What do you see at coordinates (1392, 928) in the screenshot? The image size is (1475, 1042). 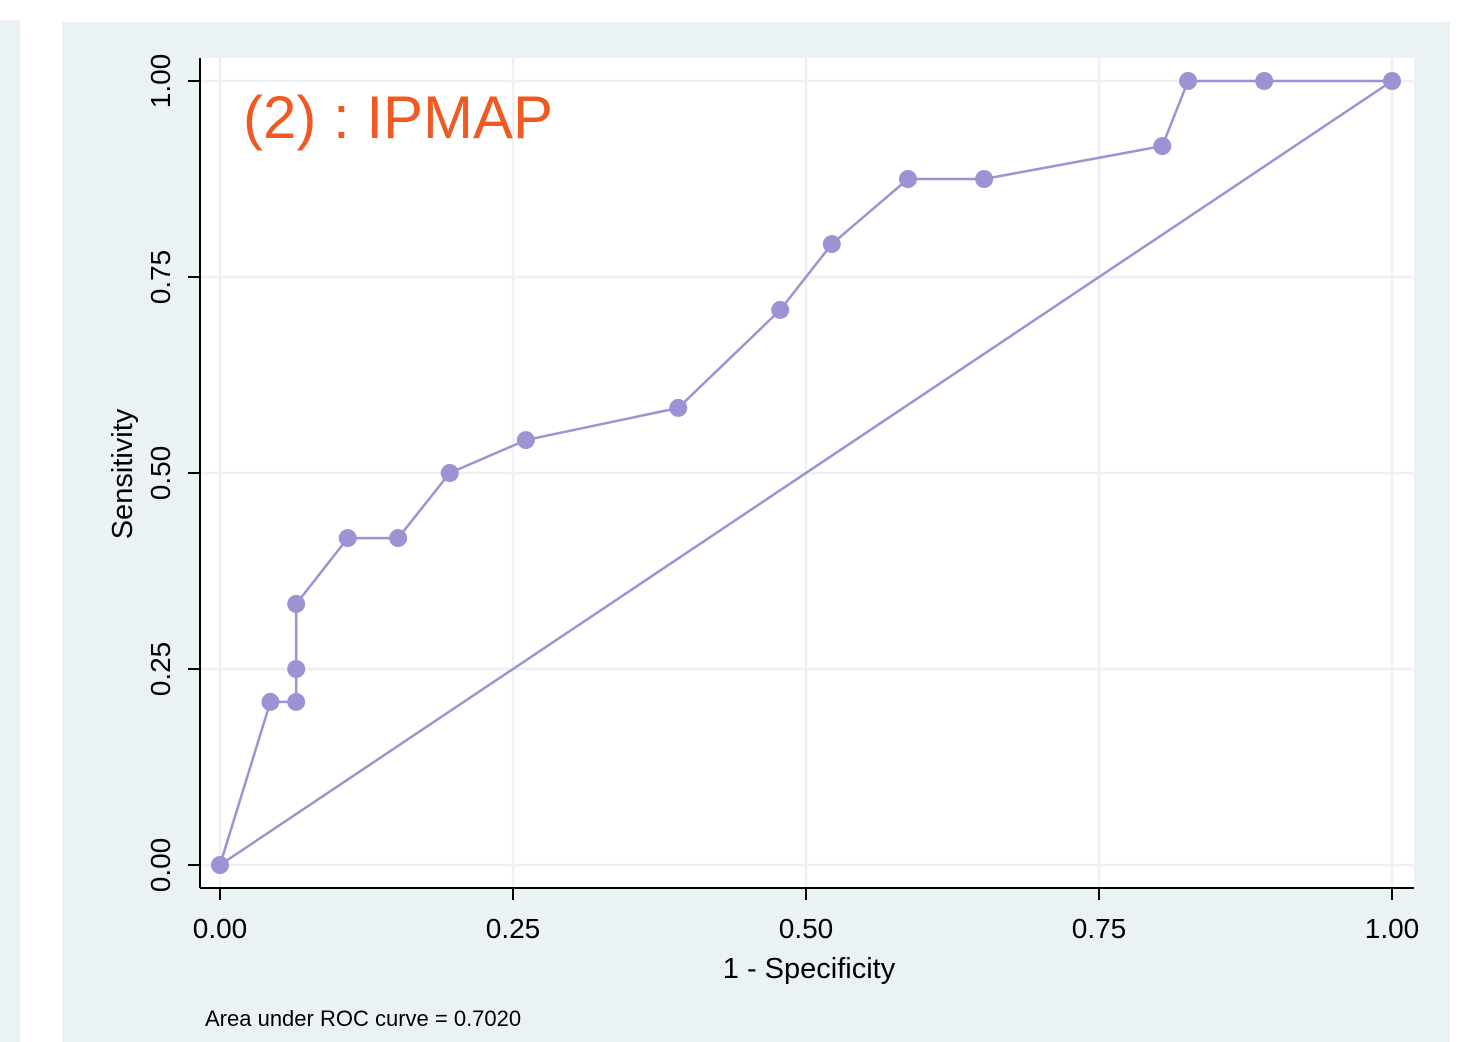 I see `x-tick-label: 1.00` at bounding box center [1392, 928].